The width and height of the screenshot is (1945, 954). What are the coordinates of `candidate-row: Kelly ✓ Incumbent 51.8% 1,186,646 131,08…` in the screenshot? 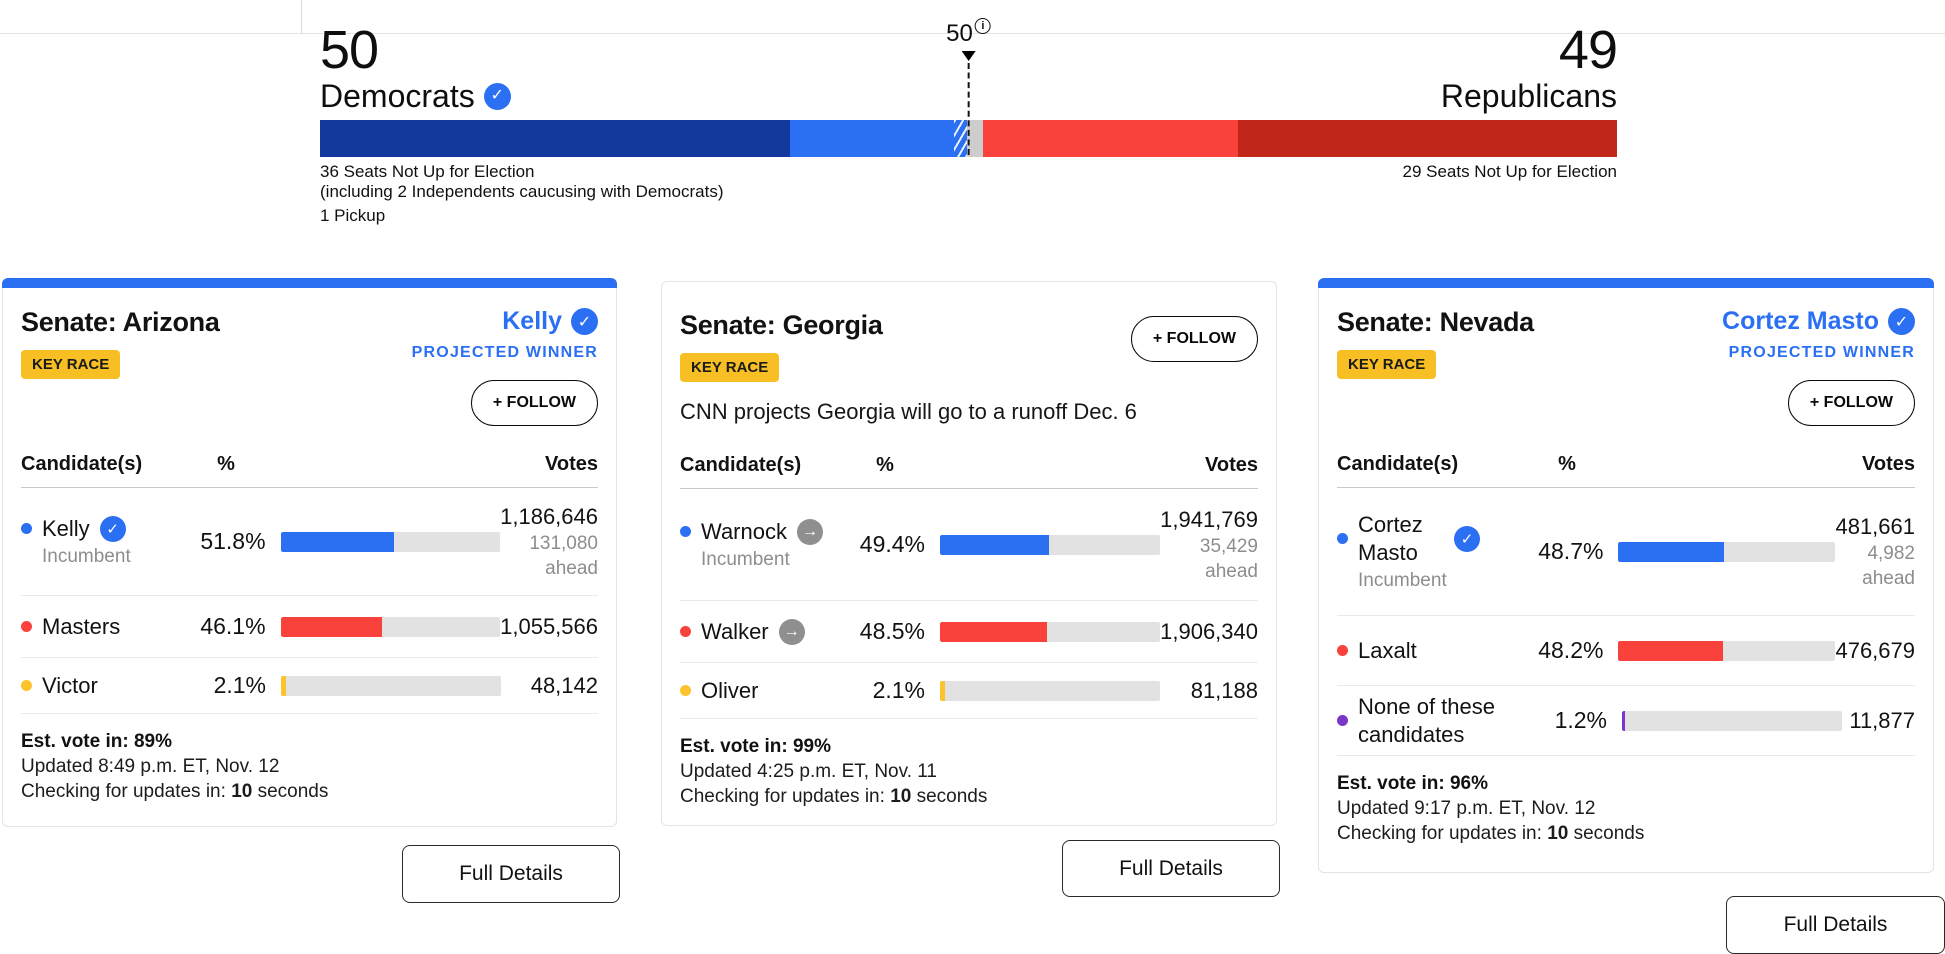 It's located at (309, 542).